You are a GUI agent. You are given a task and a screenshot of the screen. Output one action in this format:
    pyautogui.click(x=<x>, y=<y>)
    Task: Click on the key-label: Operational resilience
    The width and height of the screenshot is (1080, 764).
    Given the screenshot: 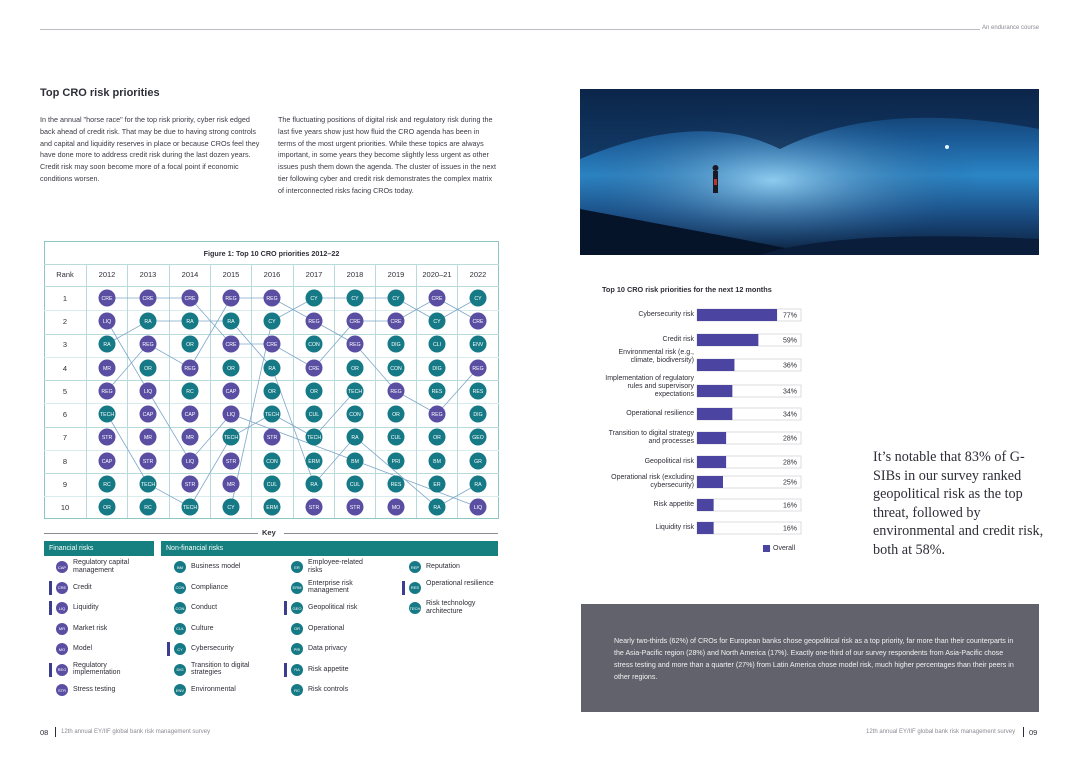 What is the action you would take?
    pyautogui.click(x=460, y=583)
    